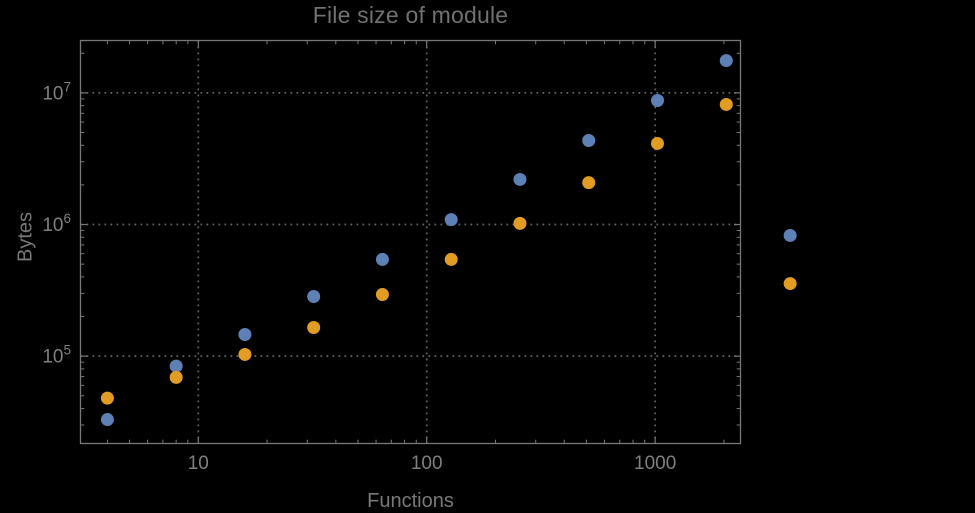 This screenshot has height=513, width=975. Describe the element at coordinates (410, 501) in the screenshot. I see `x-axis-title: Functions` at that location.